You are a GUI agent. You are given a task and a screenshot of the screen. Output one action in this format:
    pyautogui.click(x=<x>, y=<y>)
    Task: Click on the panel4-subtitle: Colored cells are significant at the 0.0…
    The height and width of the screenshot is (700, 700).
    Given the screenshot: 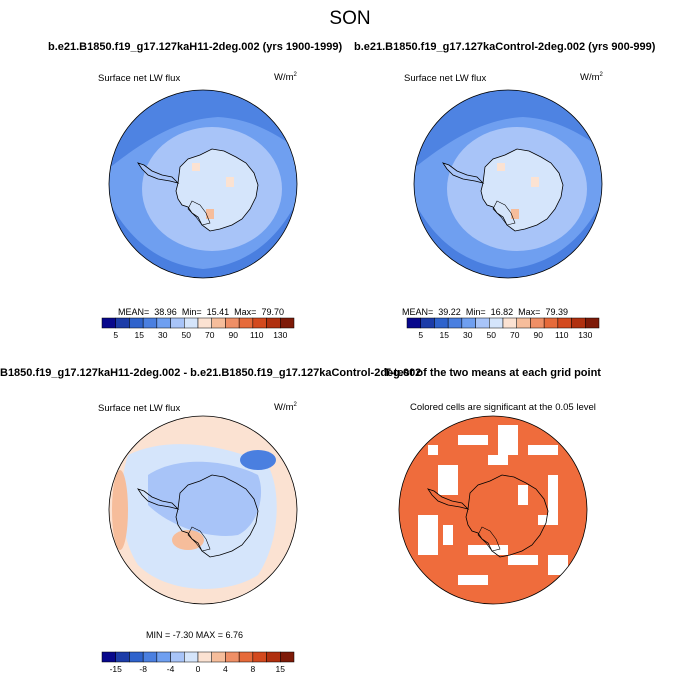 What is the action you would take?
    pyautogui.click(x=503, y=407)
    